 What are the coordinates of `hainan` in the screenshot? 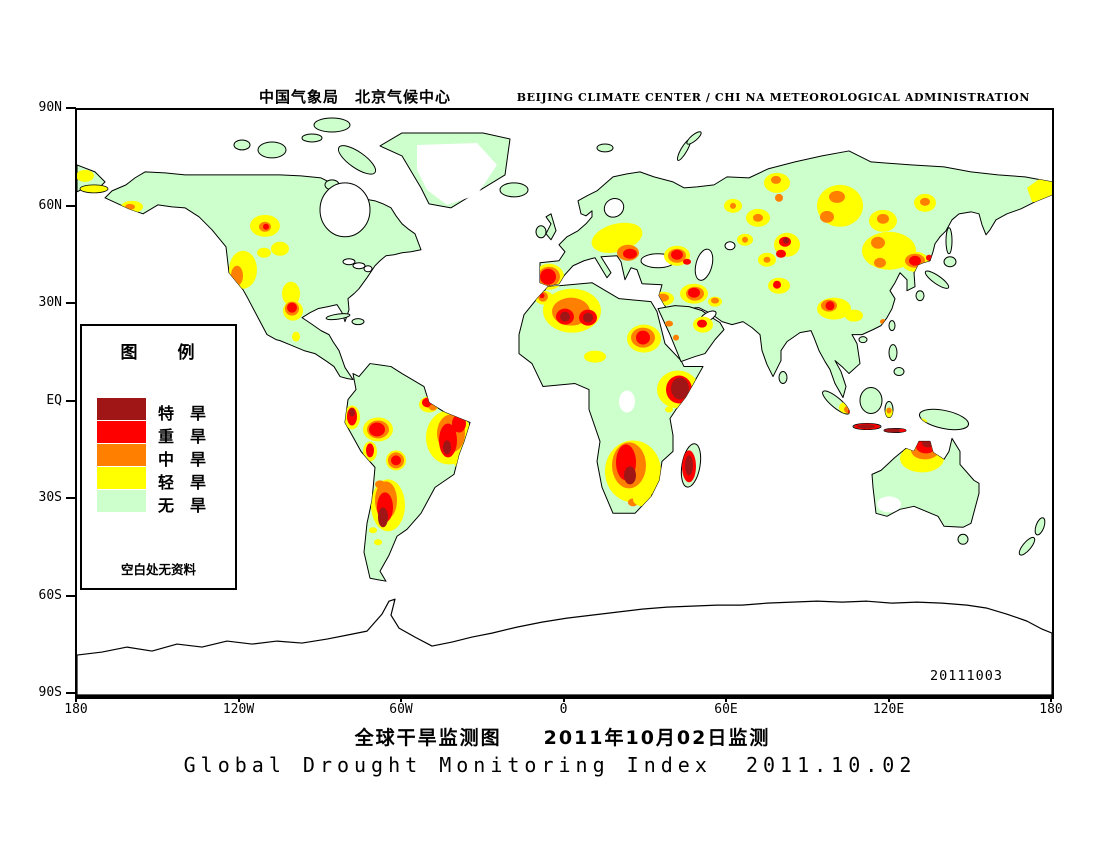 It's located at (863, 340).